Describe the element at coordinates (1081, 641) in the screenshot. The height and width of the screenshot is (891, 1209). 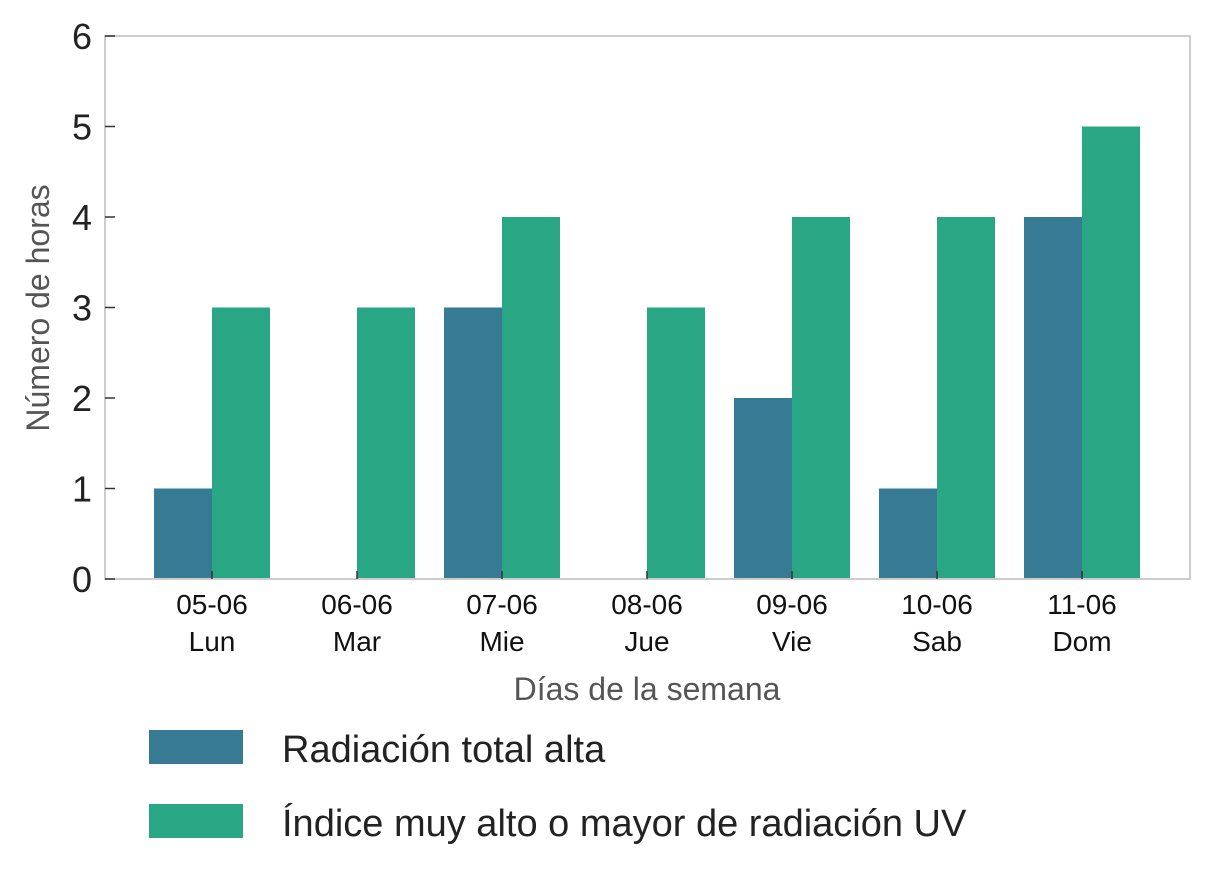
I see `x-tick-label-day: Dom` at that location.